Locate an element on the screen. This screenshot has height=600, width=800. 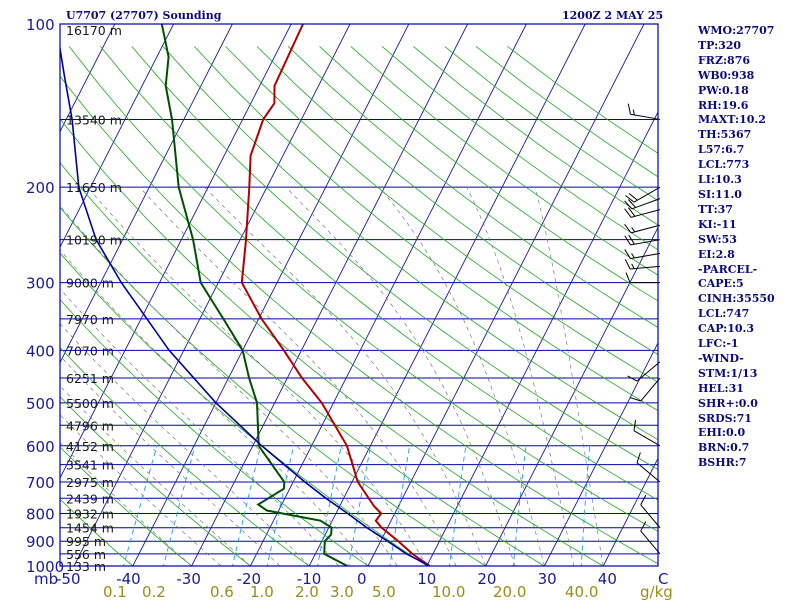
height-label: 6251 m is located at coordinates (90, 378).